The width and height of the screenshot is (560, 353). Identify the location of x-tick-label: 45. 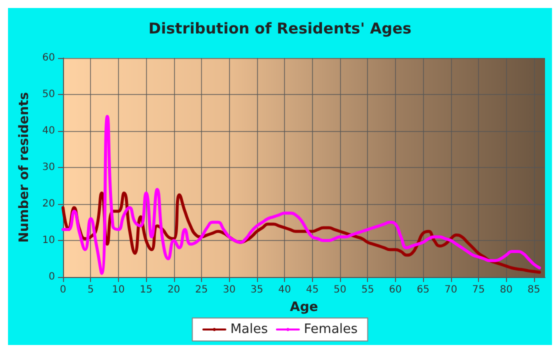
(312, 290).